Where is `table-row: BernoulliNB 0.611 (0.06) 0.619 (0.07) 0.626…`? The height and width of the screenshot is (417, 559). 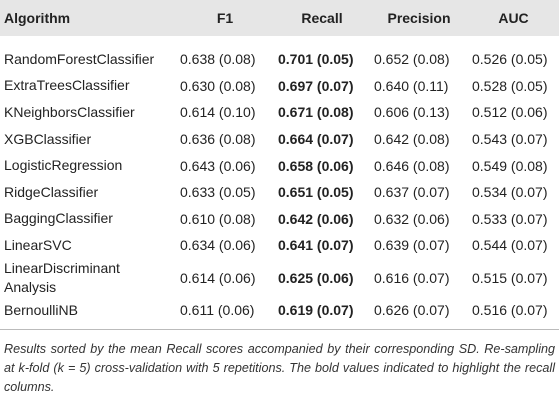 table-row: BernoulliNB 0.611 (0.06) 0.619 (0.07) 0.626… is located at coordinates (279, 313).